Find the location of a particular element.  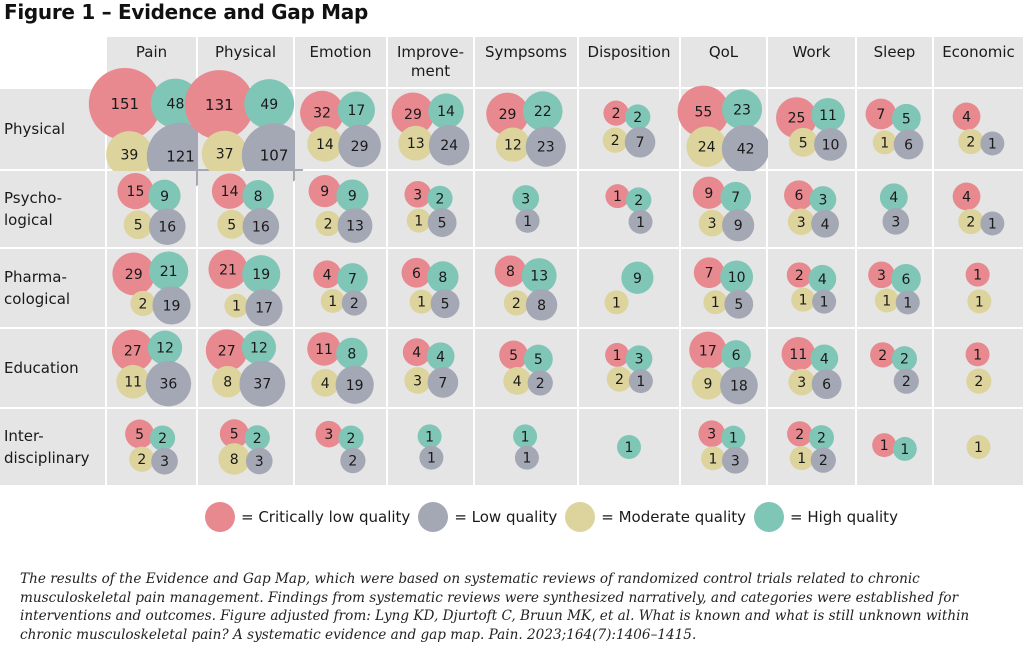

bubble-count: 7 is located at coordinates (442, 383).